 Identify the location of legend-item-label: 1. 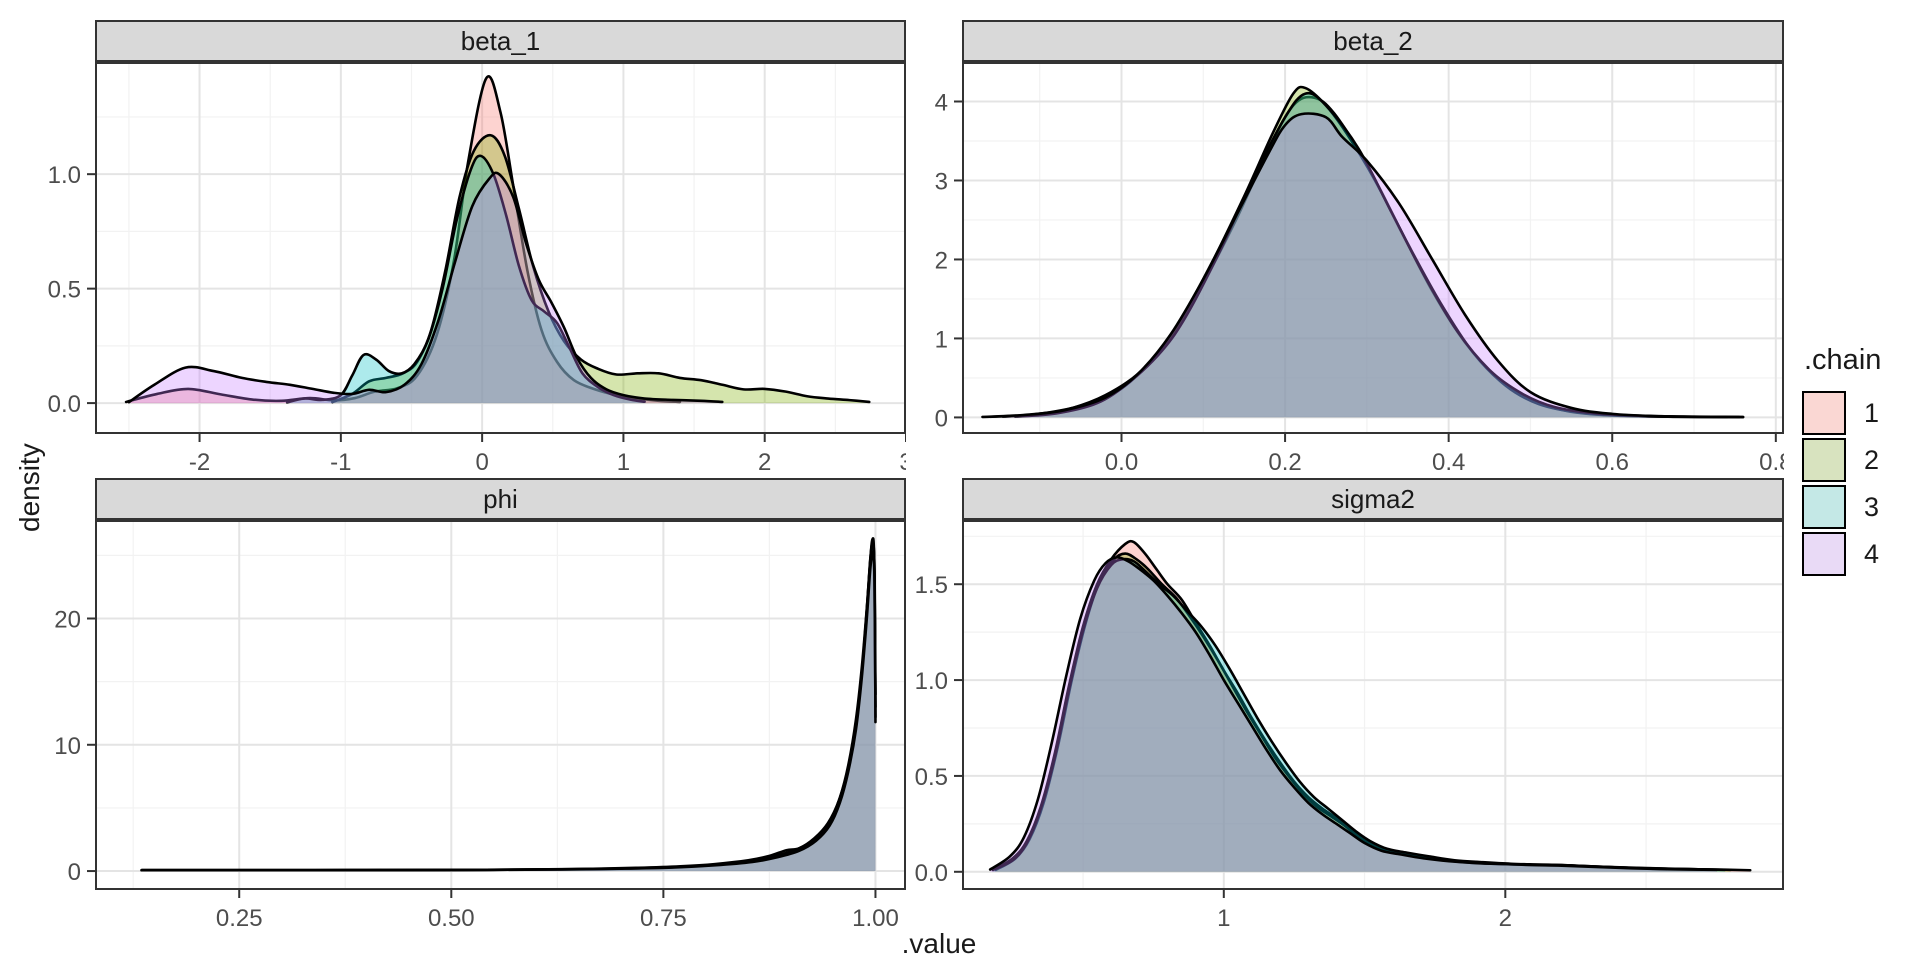
(1872, 412).